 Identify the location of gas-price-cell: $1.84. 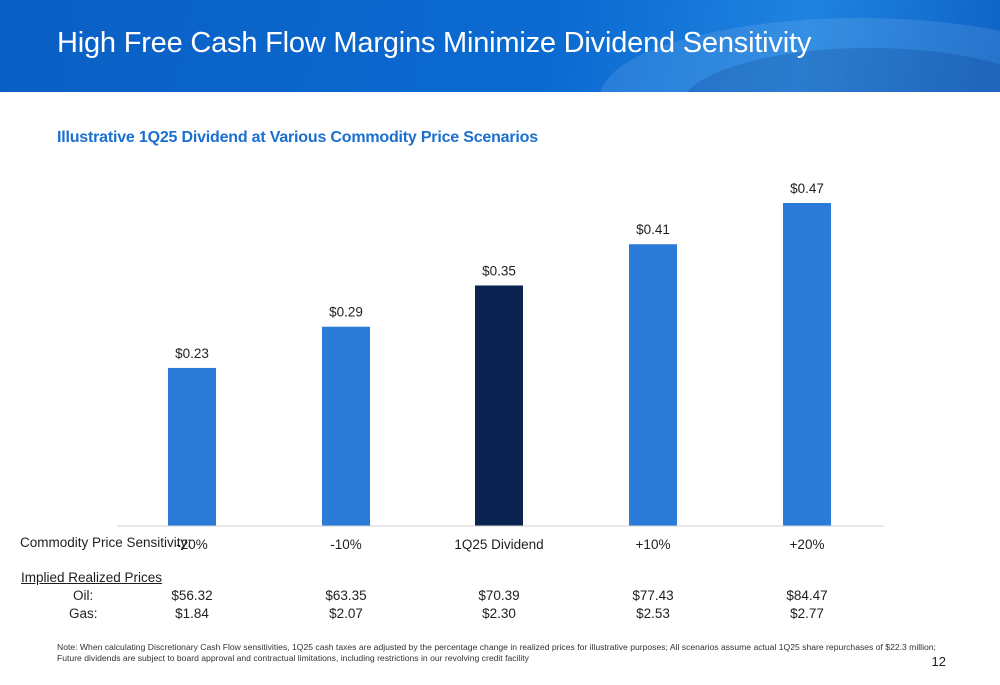
(192, 613).